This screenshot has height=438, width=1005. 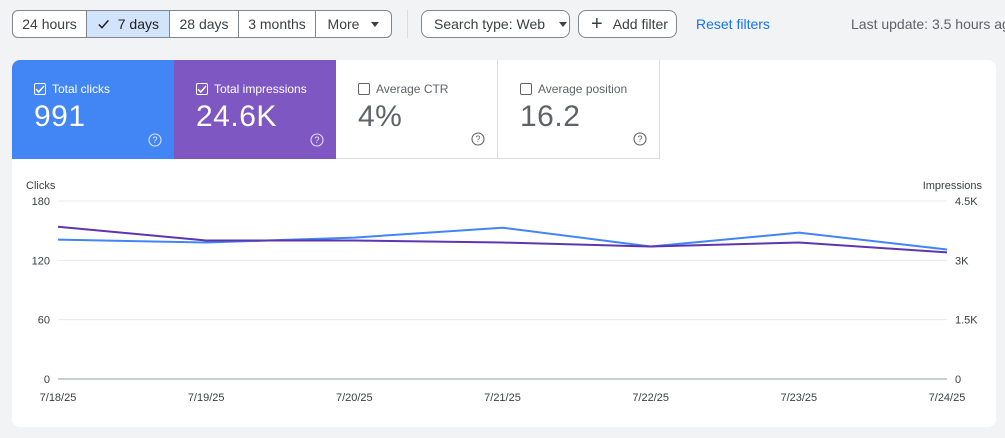 I want to click on metric-value: 24.6K, so click(x=236, y=116).